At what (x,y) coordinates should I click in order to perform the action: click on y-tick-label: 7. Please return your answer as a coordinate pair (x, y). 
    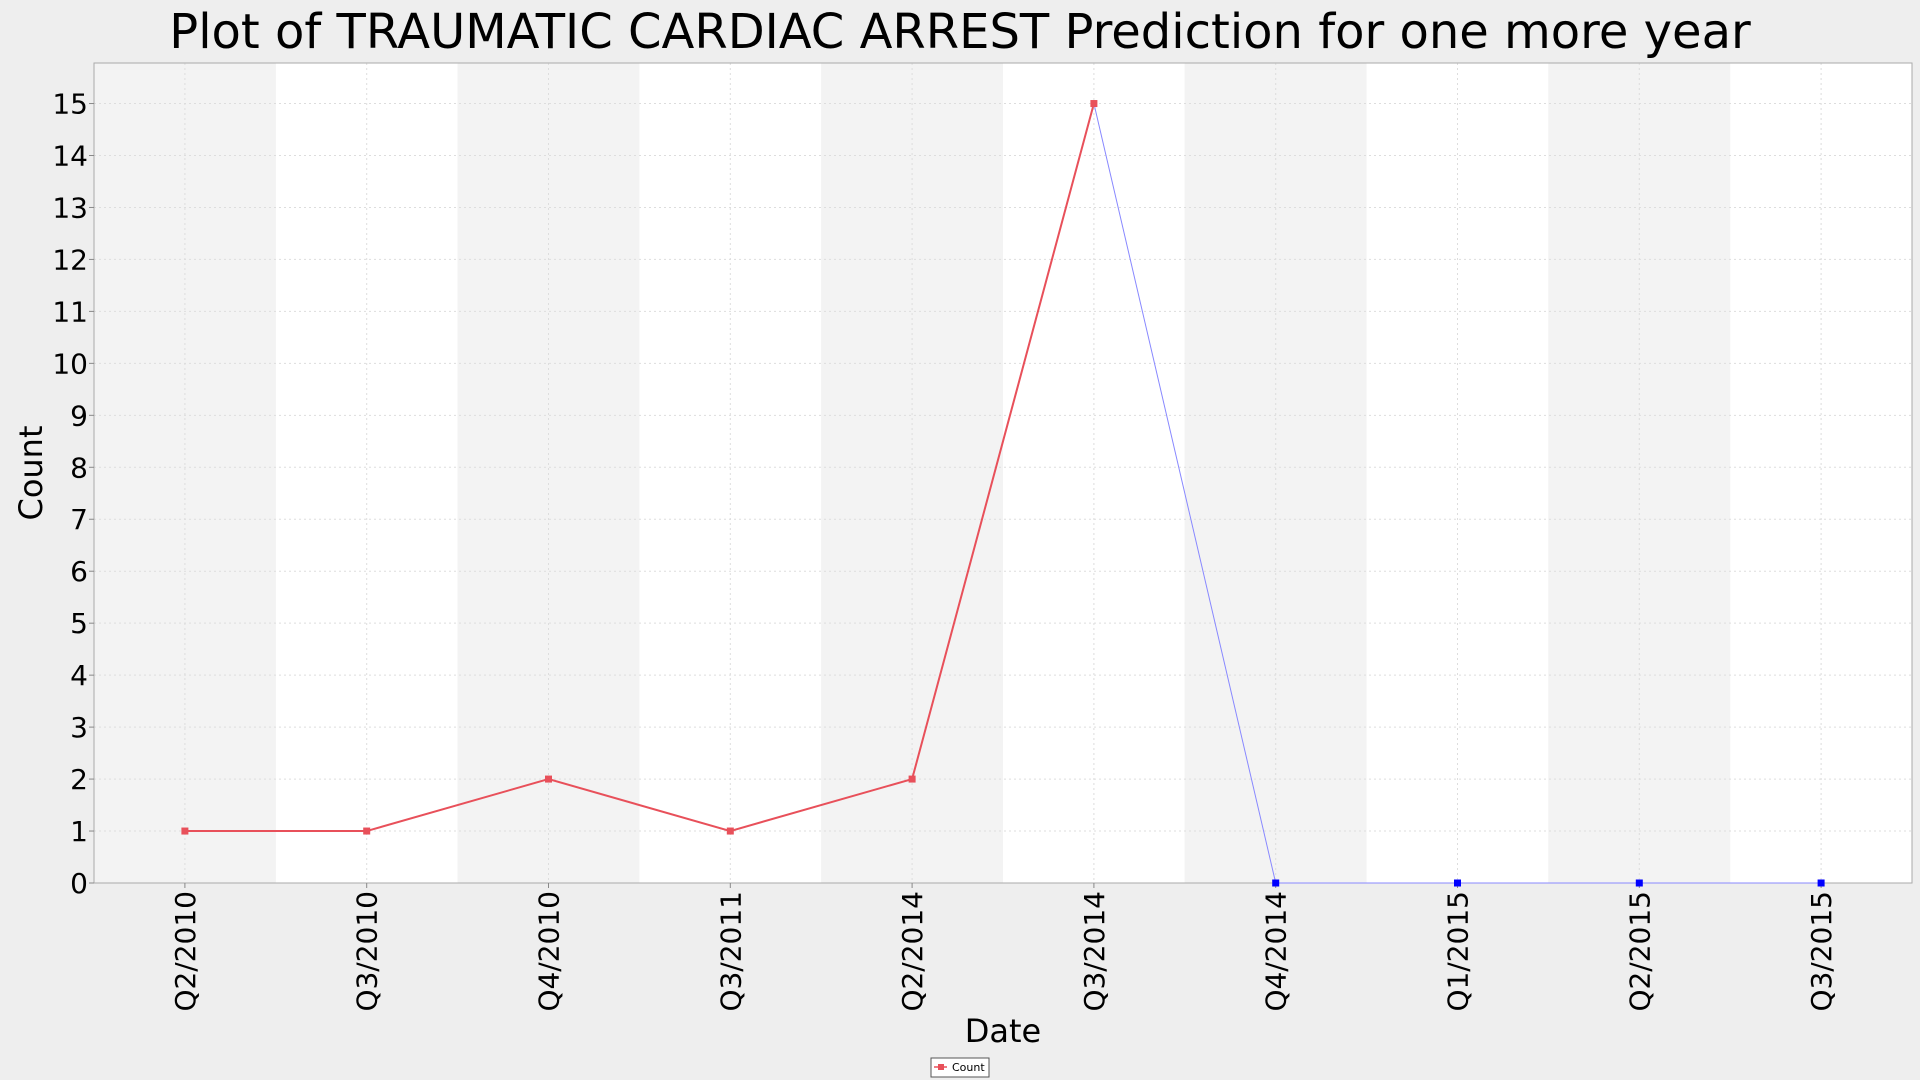
    Looking at the image, I should click on (79, 519).